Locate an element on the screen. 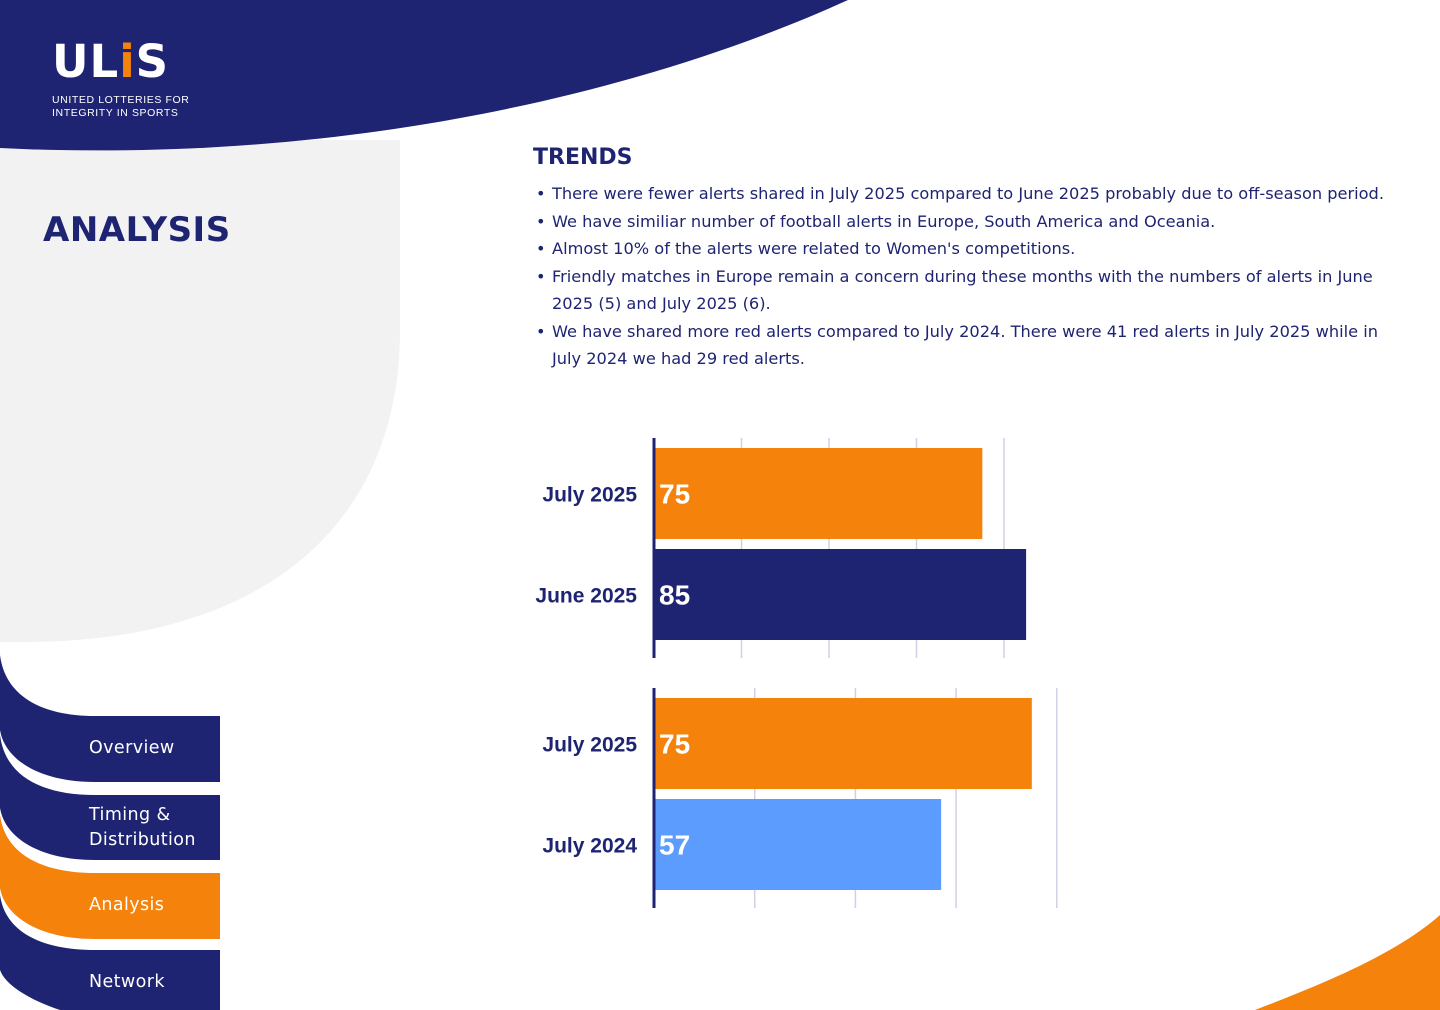 The image size is (1440, 1010). top-navy-banner is located at coordinates (424, 75).